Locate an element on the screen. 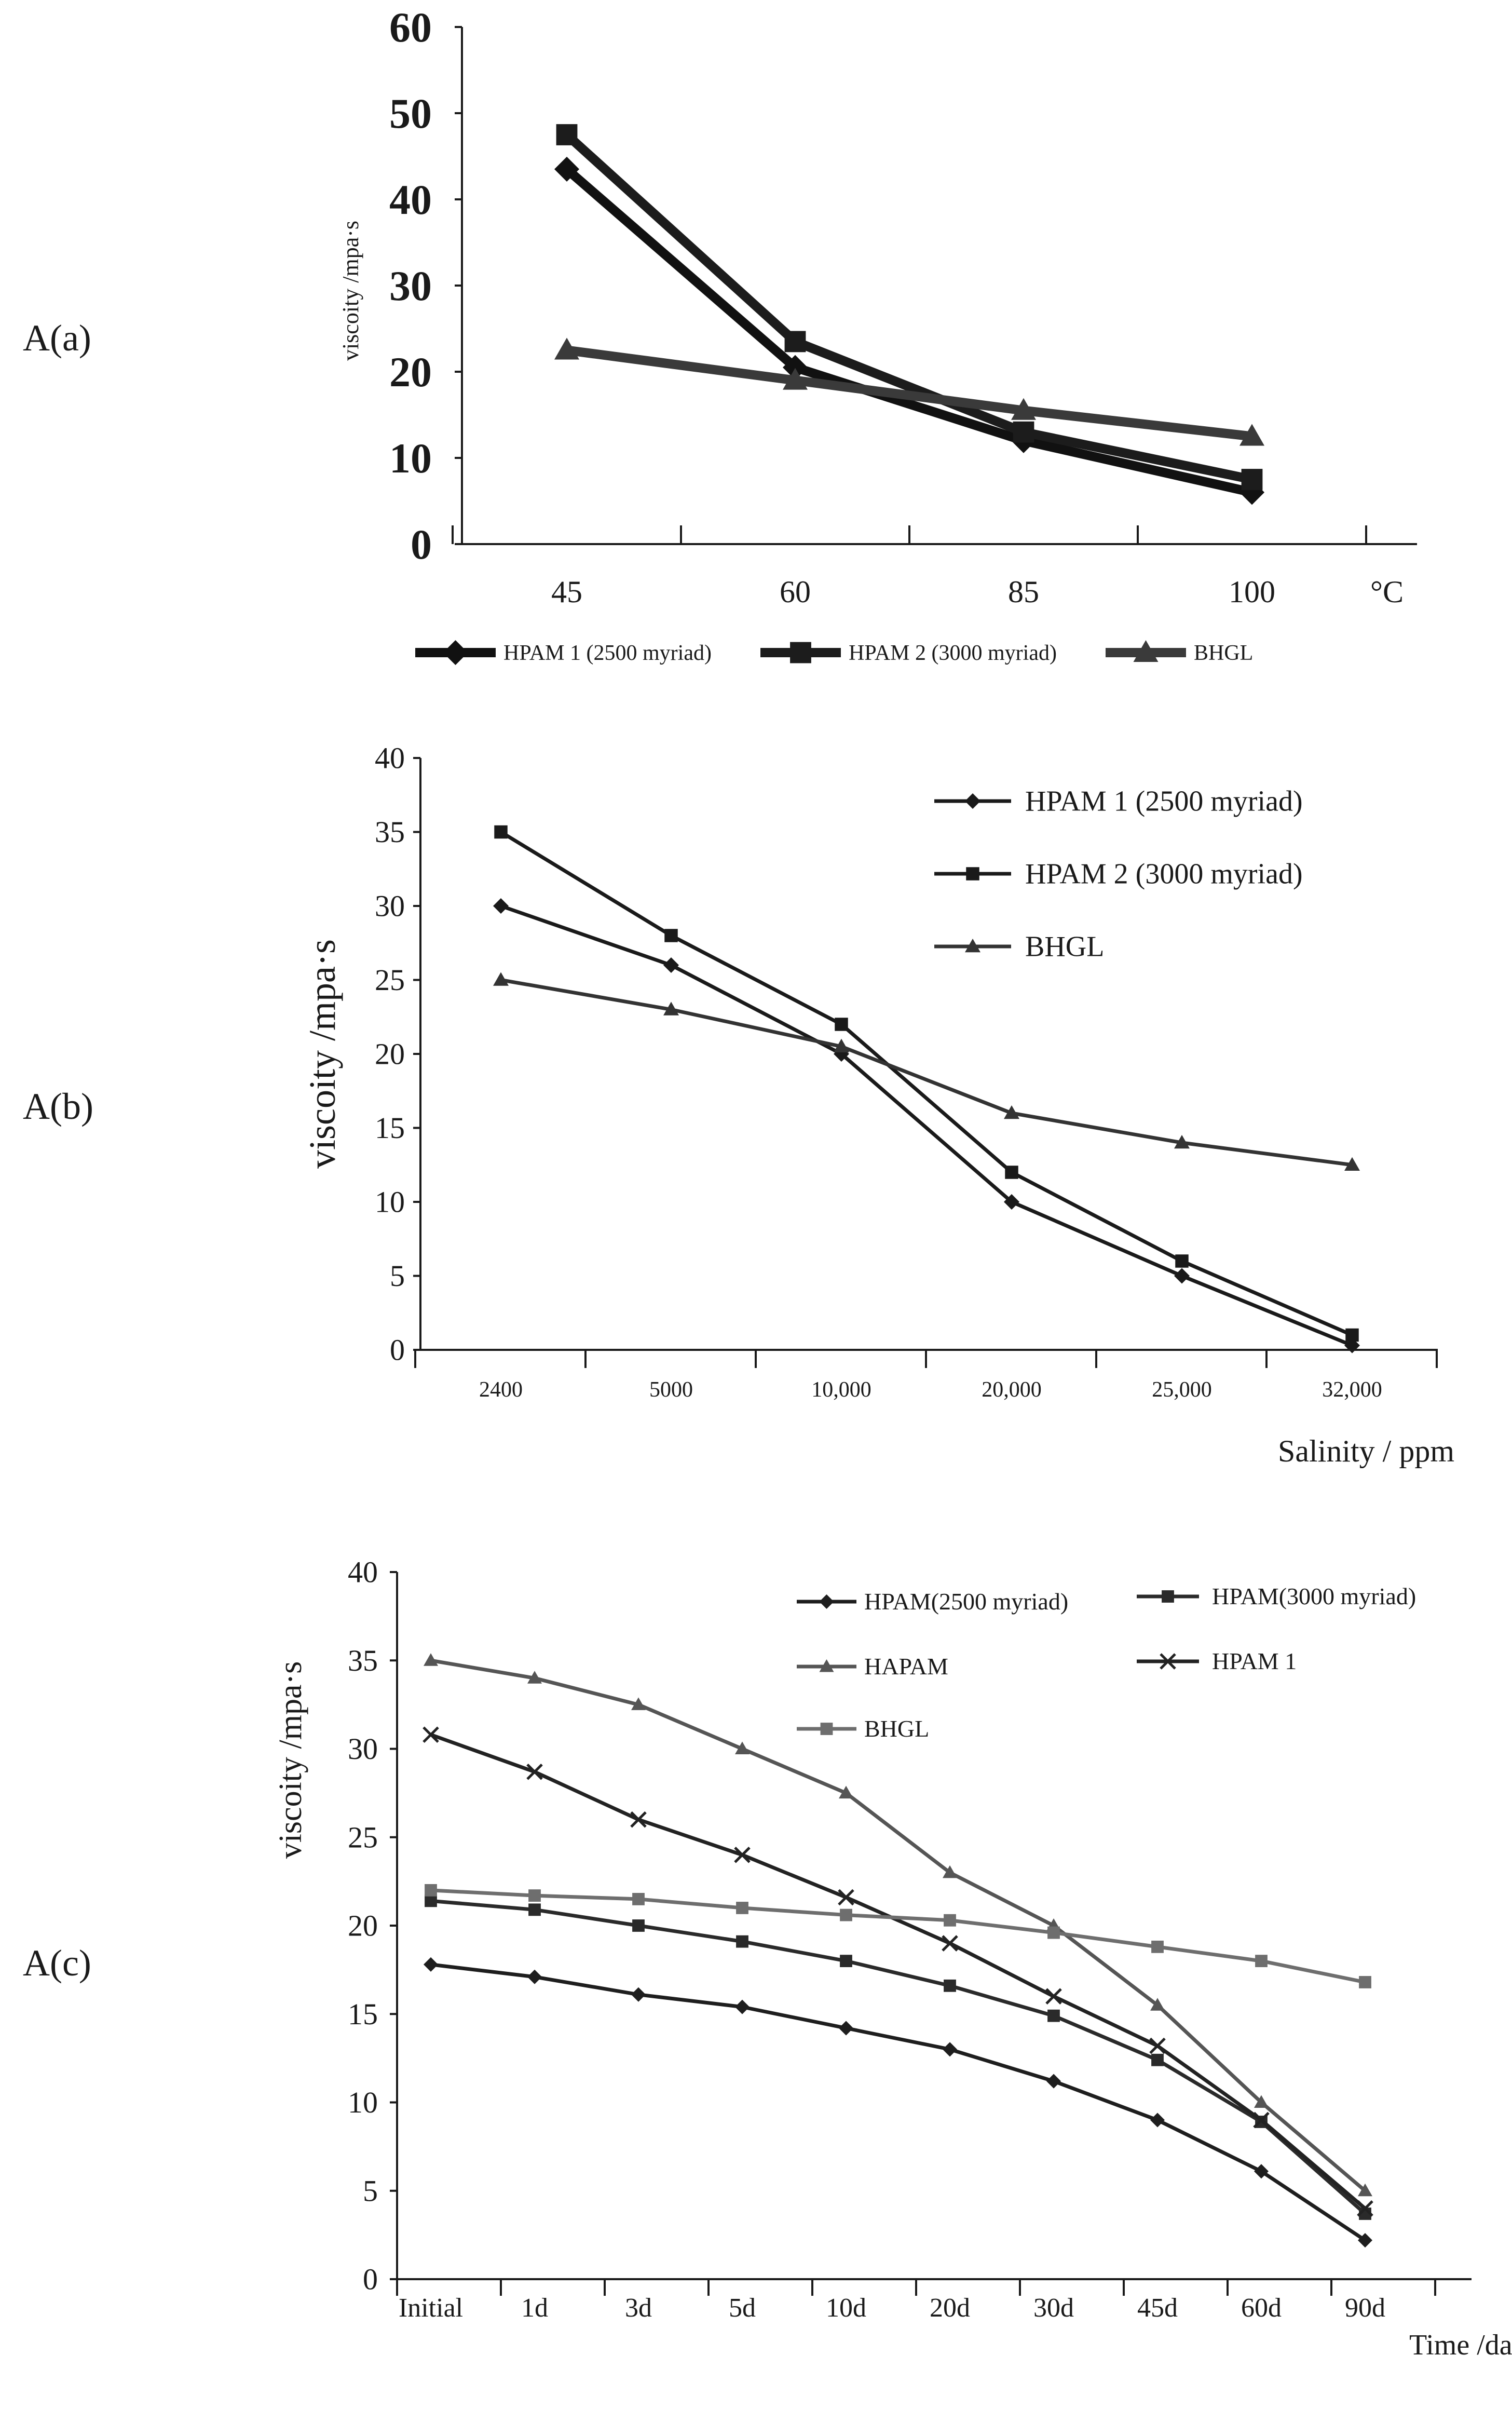 Image resolution: width=1512 pixels, height=2410 pixels. panel-a-y-tick-label: 20 is located at coordinates (411, 372).